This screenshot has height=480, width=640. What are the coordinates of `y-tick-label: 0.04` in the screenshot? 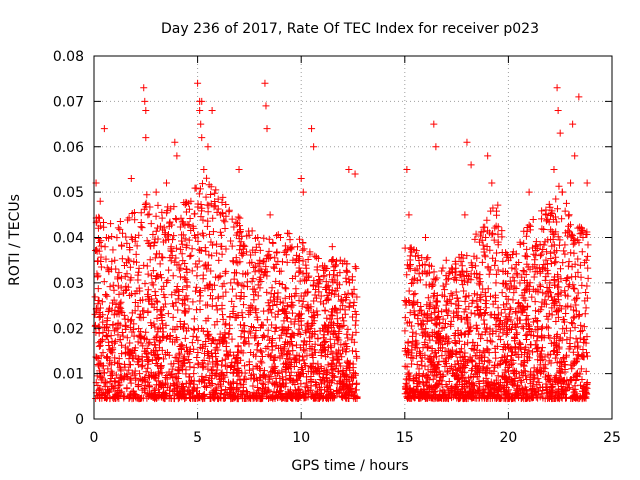 It's located at (68, 239).